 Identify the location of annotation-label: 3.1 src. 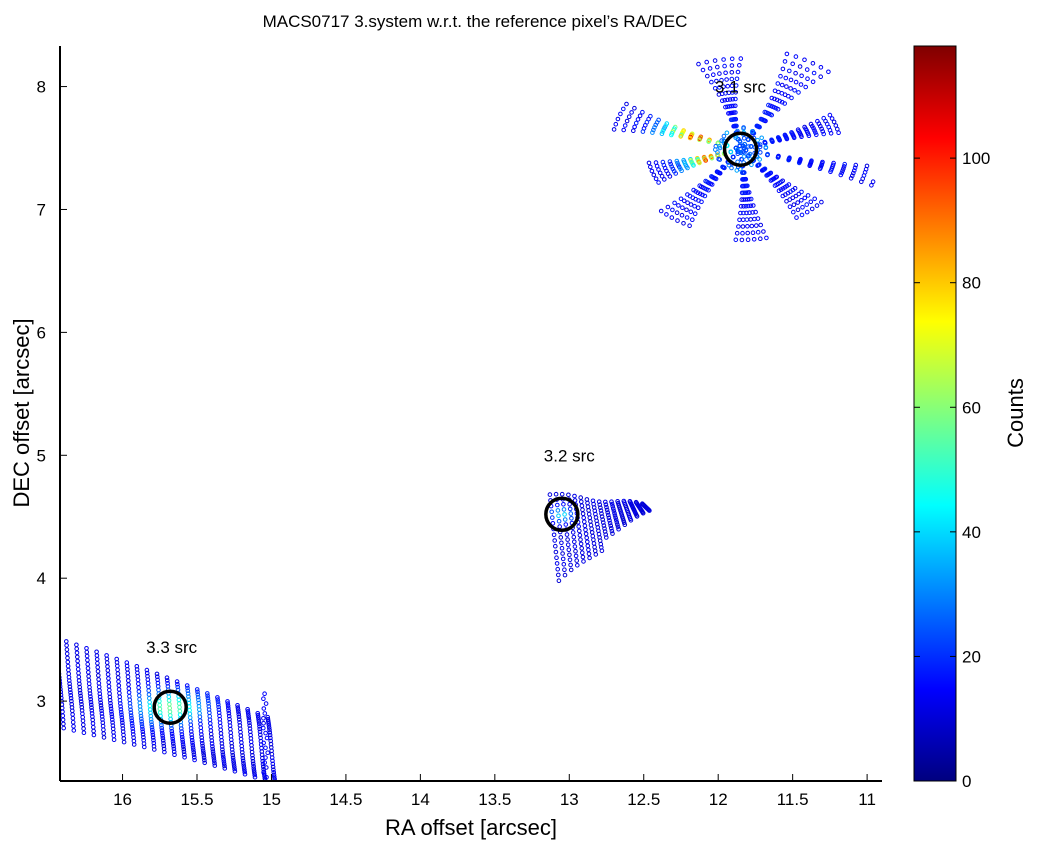
(741, 87).